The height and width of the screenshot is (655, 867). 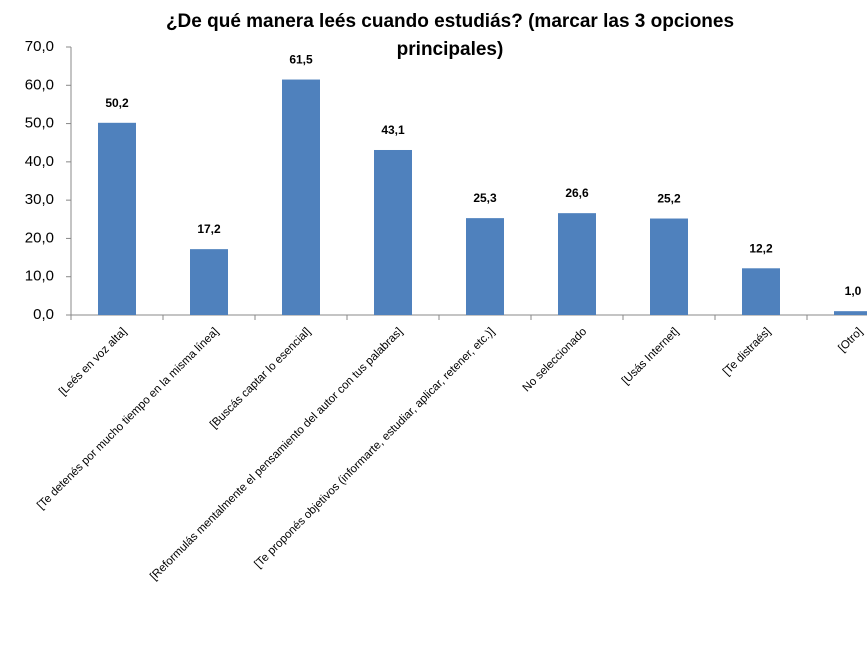 I want to click on value-label: 25,2, so click(x=669, y=199).